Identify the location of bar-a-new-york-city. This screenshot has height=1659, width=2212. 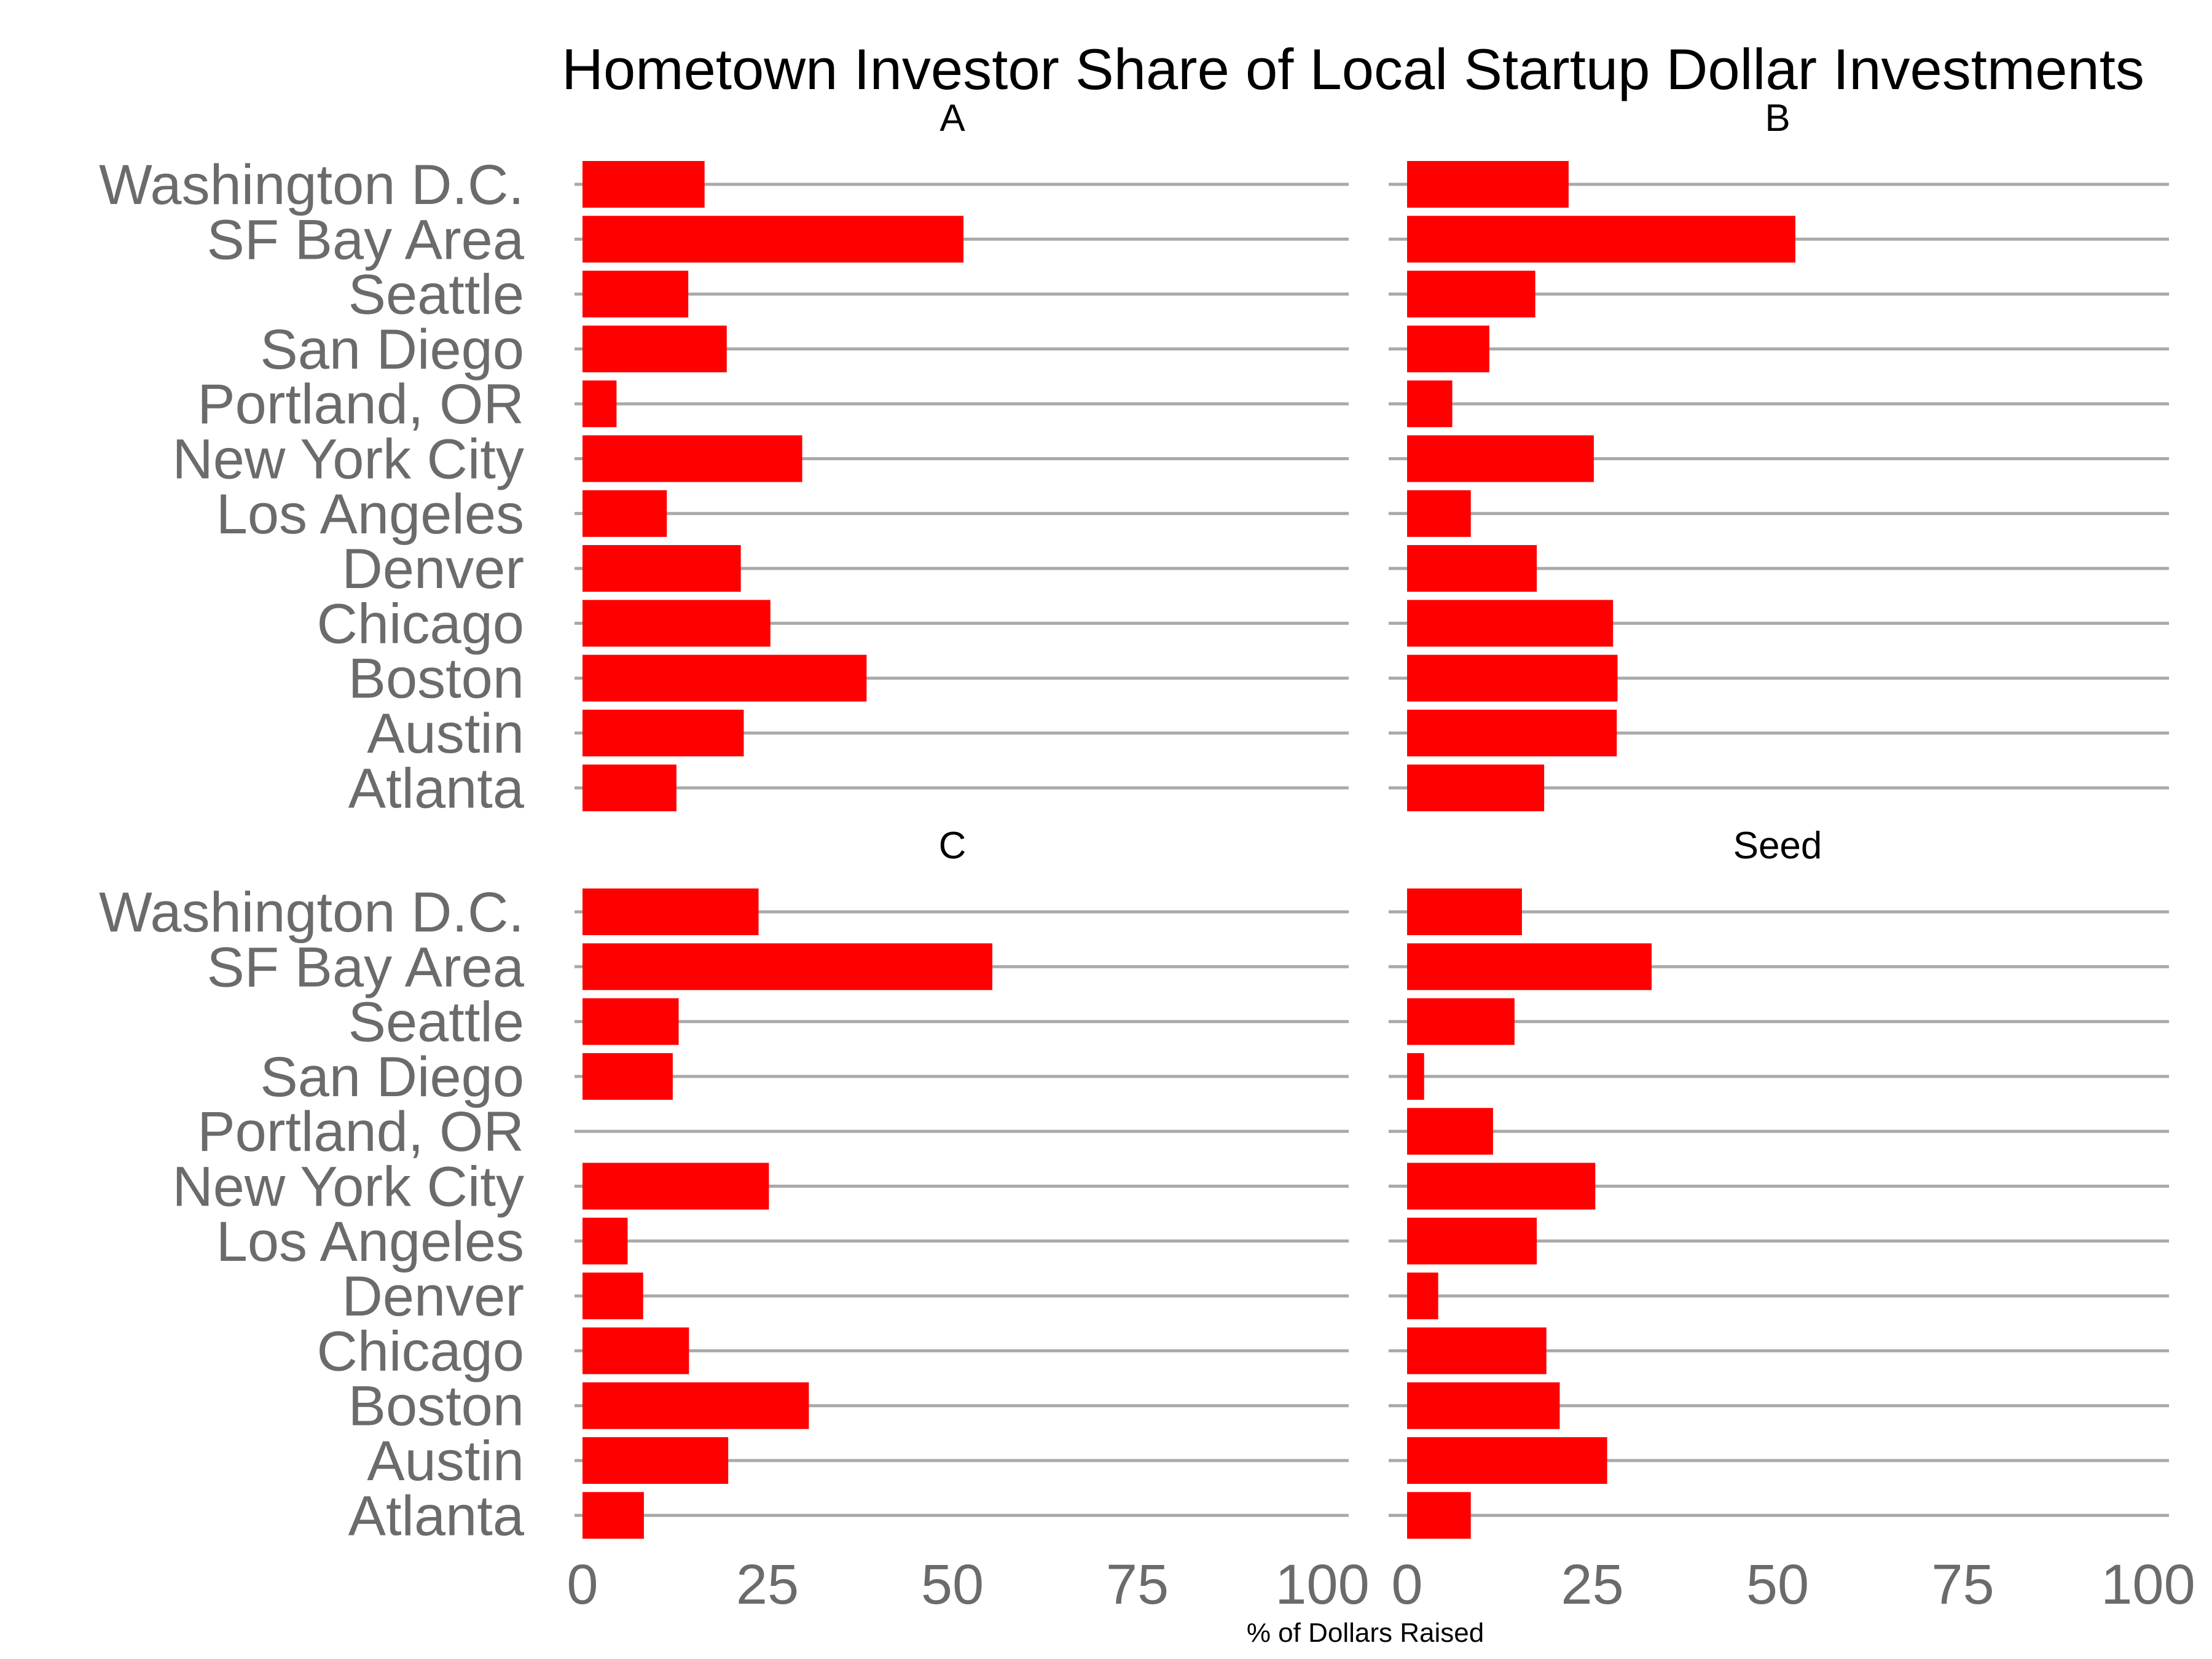
(692, 458).